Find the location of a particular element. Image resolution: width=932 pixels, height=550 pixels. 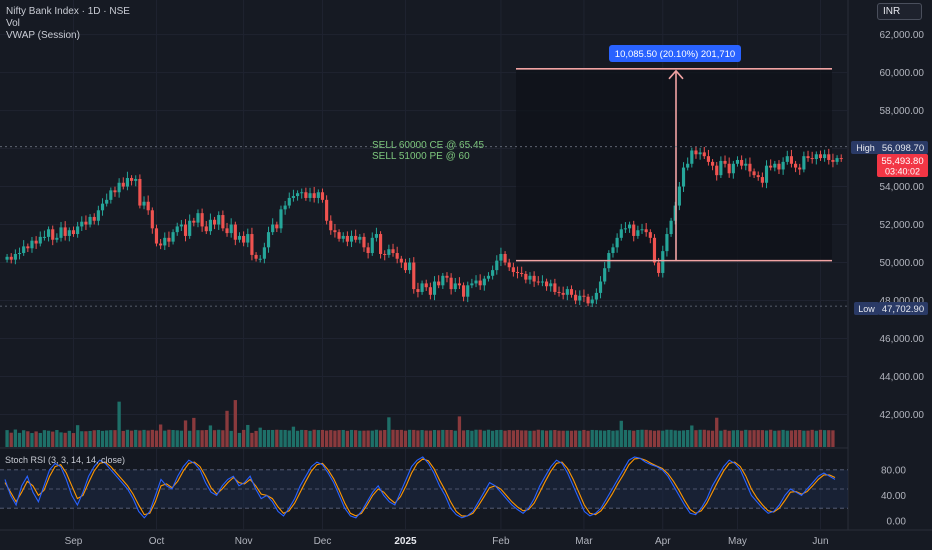

time-tick-label: Feb is located at coordinates (501, 541).